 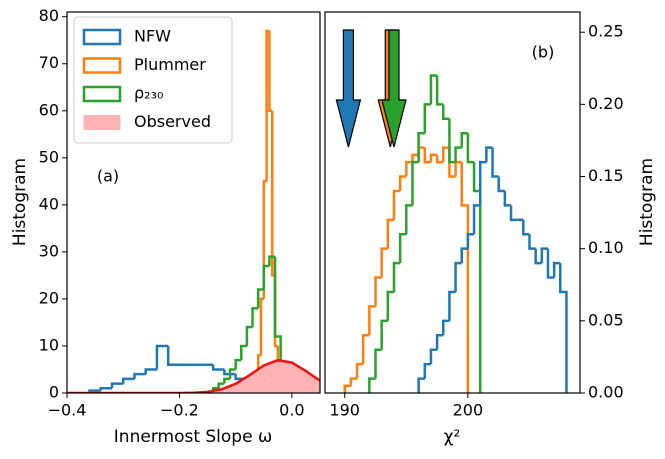 What do you see at coordinates (54, 392) in the screenshot?
I see `y-tick-label: 0` at bounding box center [54, 392].